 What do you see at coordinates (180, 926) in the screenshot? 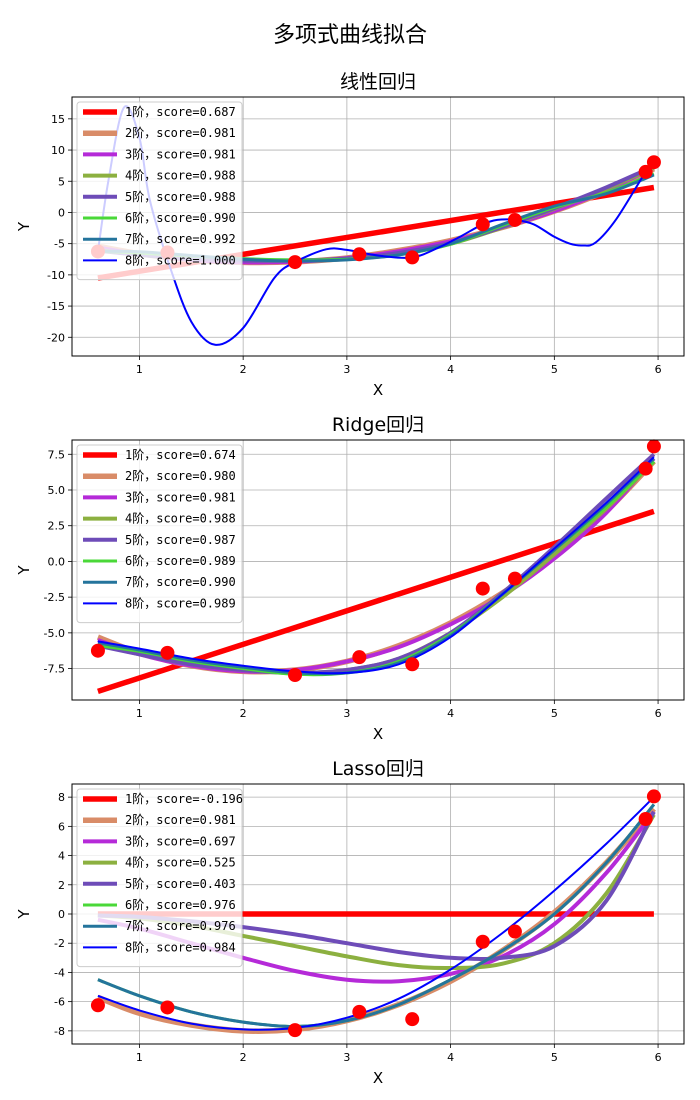
I see `legend-label: 7阶，score=0.976` at bounding box center [180, 926].